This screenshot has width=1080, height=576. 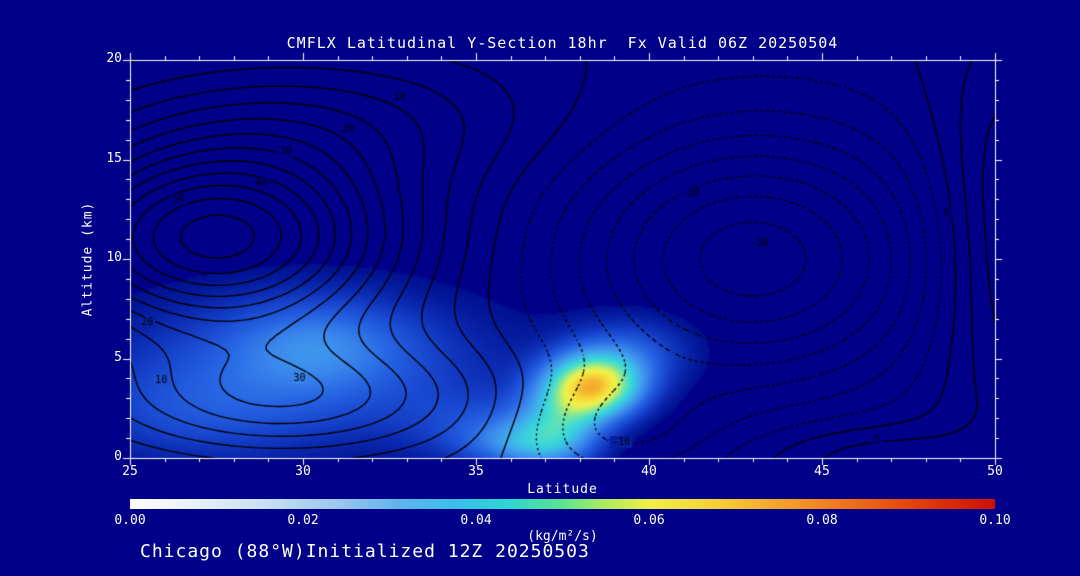 What do you see at coordinates (822, 520) in the screenshot?
I see `colorbar-tick-label: 0.08` at bounding box center [822, 520].